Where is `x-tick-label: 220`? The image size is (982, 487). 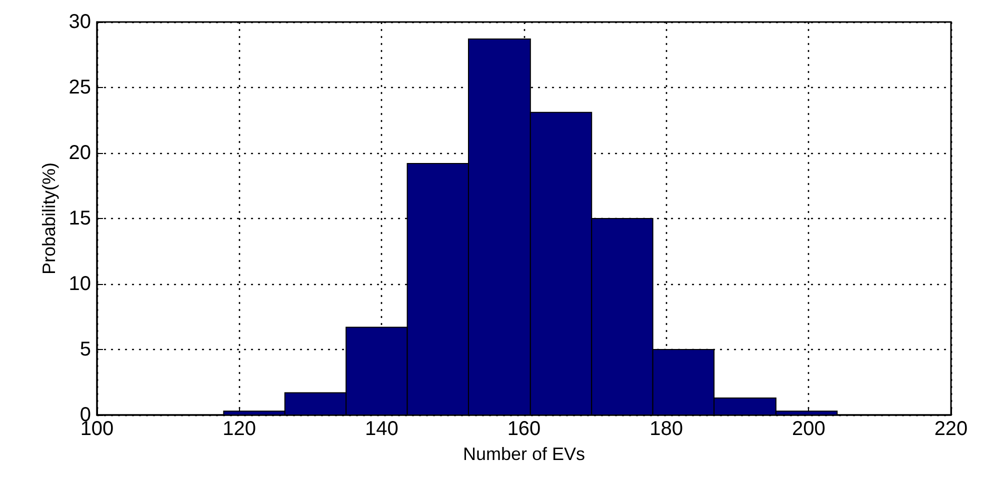 x-tick-label: 220 is located at coordinates (951, 429).